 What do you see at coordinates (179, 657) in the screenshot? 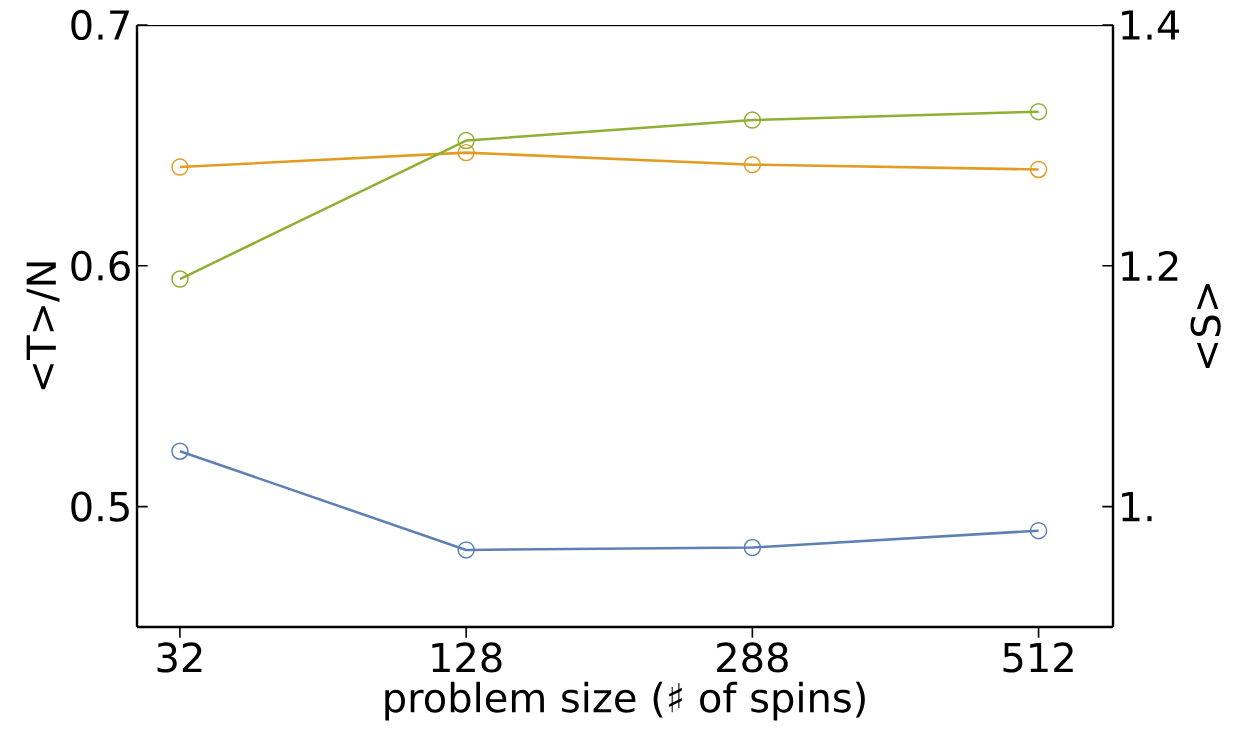
I see `x-tick-label: 32` at bounding box center [179, 657].